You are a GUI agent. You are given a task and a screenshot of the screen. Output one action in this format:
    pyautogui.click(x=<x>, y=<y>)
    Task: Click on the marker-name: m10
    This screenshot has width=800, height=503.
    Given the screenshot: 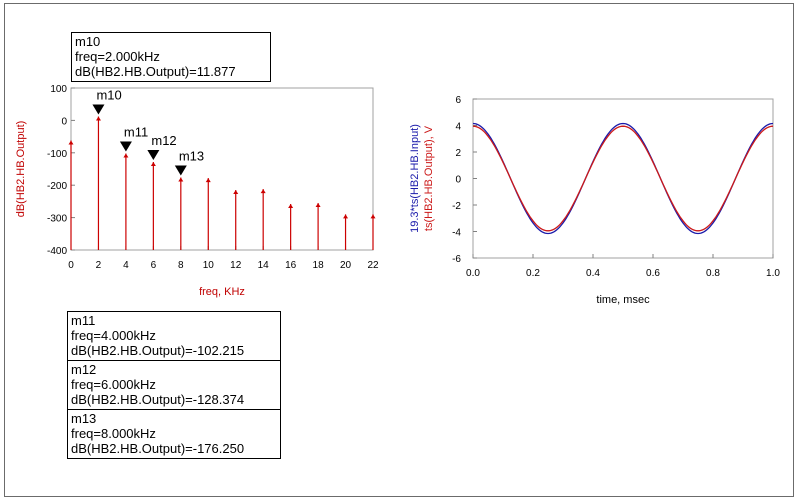 What is the action you would take?
    pyautogui.click(x=88, y=41)
    